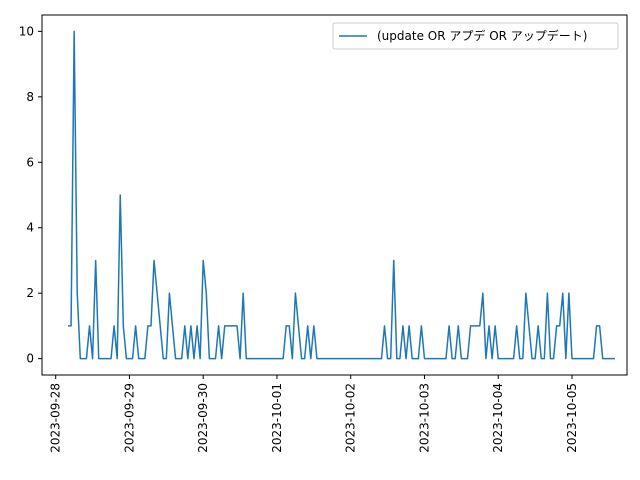  I want to click on x-tick-label: 2023-10-04, so click(498, 418).